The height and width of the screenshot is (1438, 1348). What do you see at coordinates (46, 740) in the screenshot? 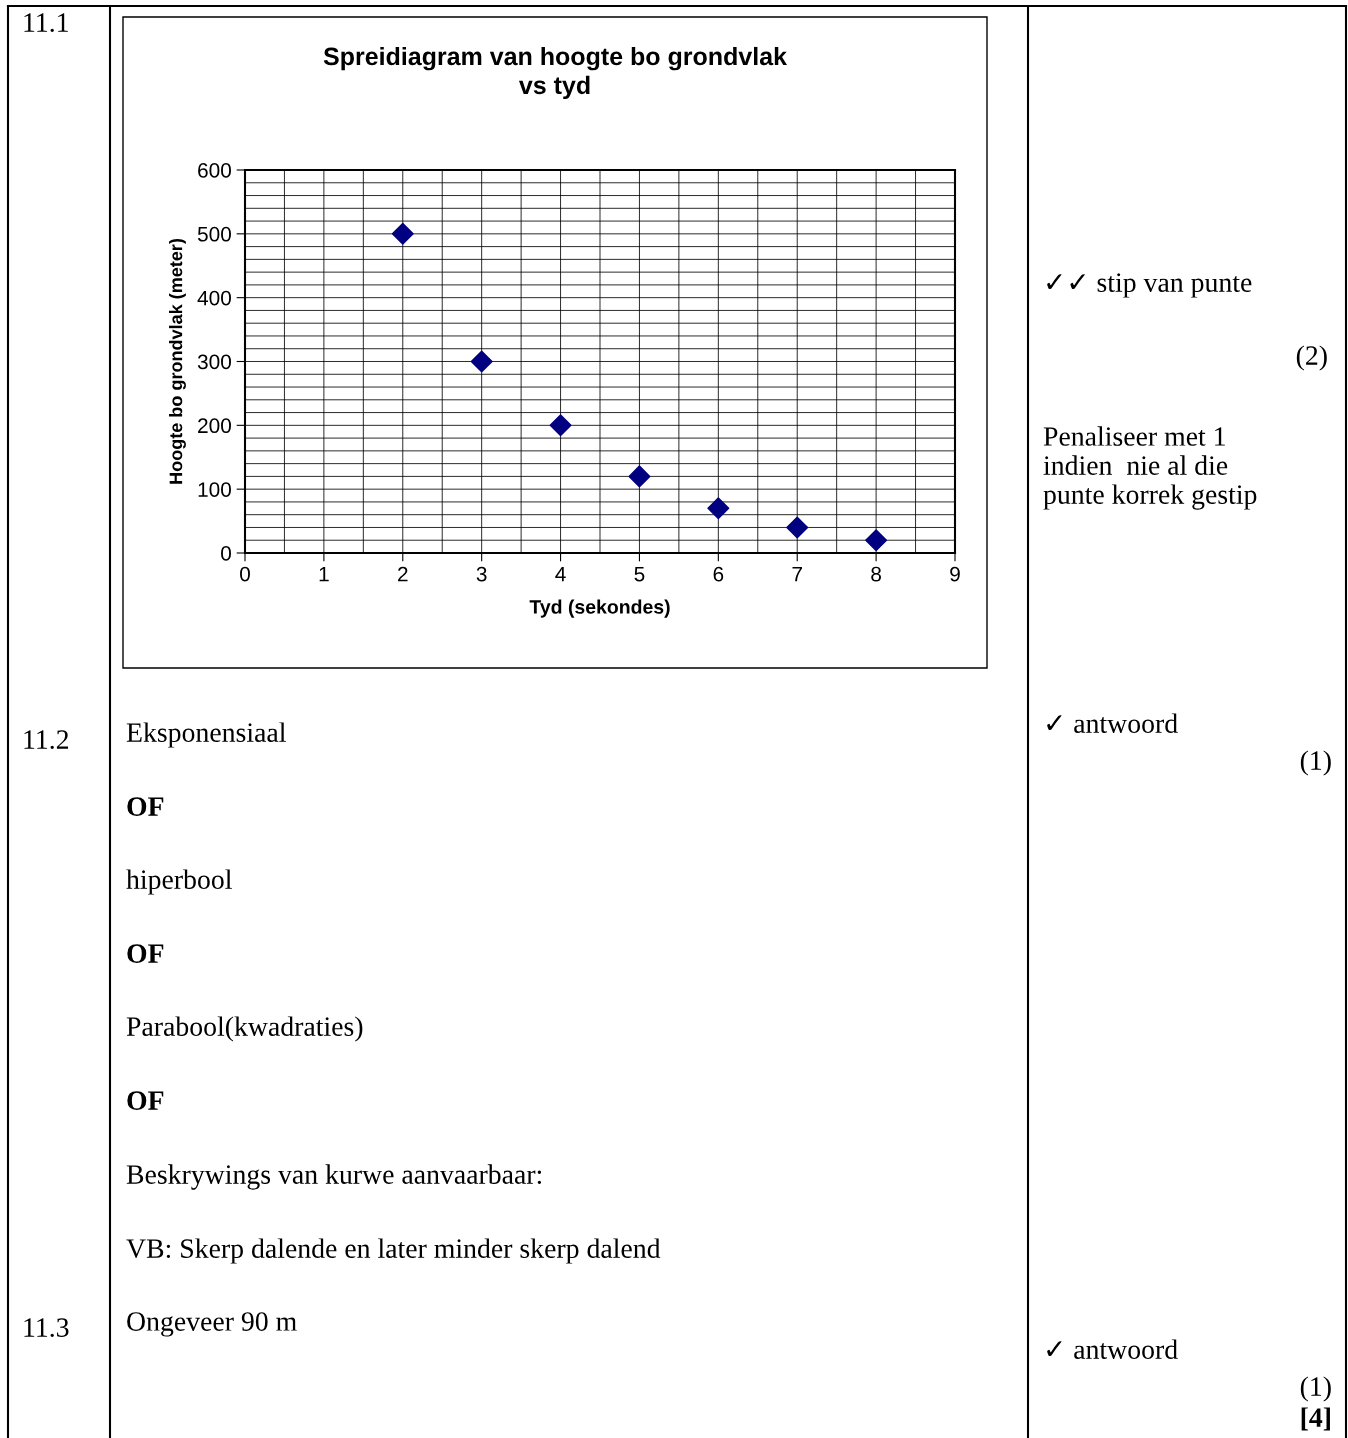
I see `text: 11.2` at bounding box center [46, 740].